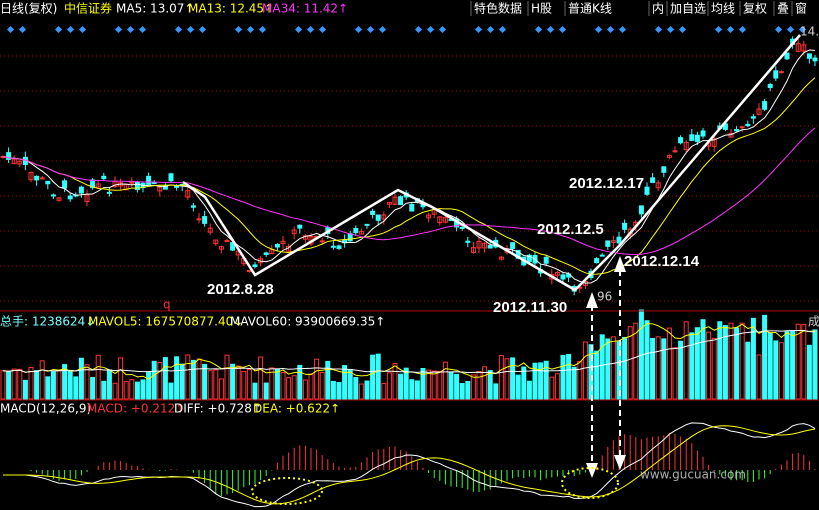 The height and width of the screenshot is (510, 819). Describe the element at coordinates (231, 9) in the screenshot. I see `ma13: MA13: 12.45↑` at that location.